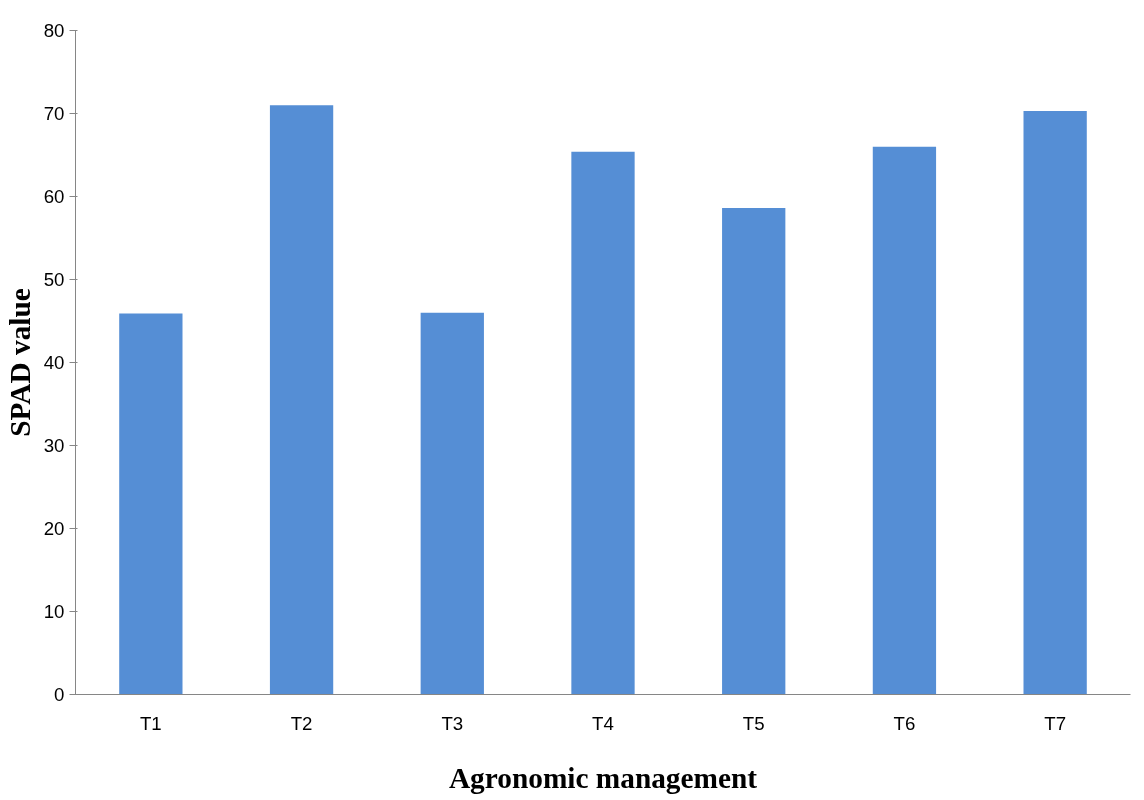 This screenshot has width=1144, height=800. What do you see at coordinates (54, 279) in the screenshot?
I see `y-tick-label: 50` at bounding box center [54, 279].